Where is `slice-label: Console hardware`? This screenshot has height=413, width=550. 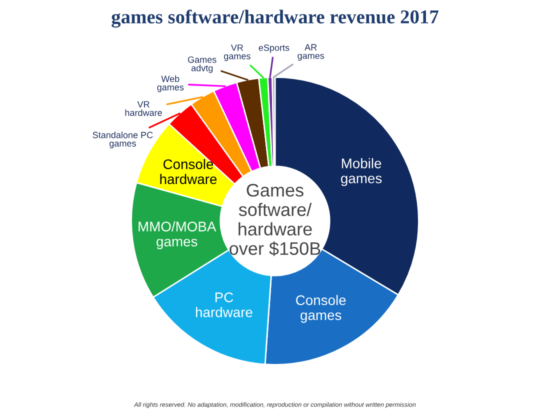
slice-label: Console hardware is located at coordinates (188, 171).